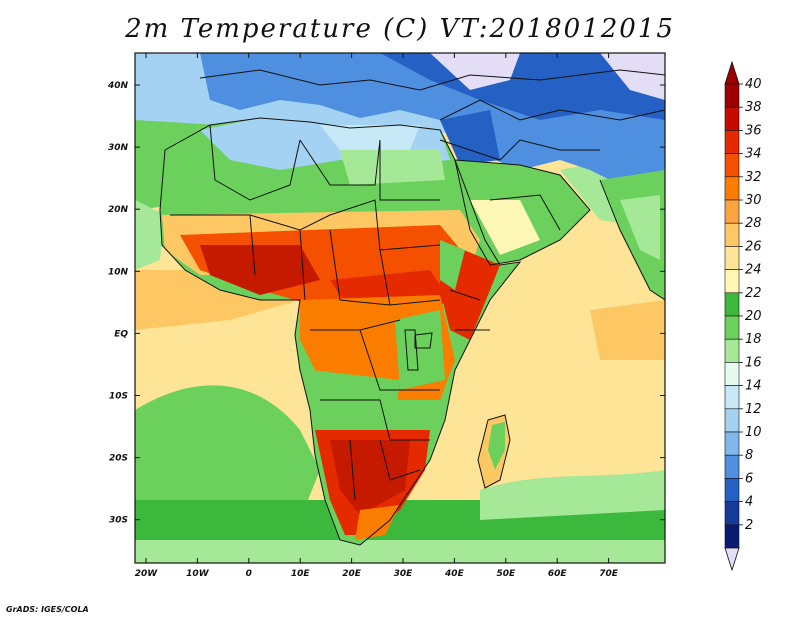  I want to click on indian-ocean-warm-patch, so click(627, 330).